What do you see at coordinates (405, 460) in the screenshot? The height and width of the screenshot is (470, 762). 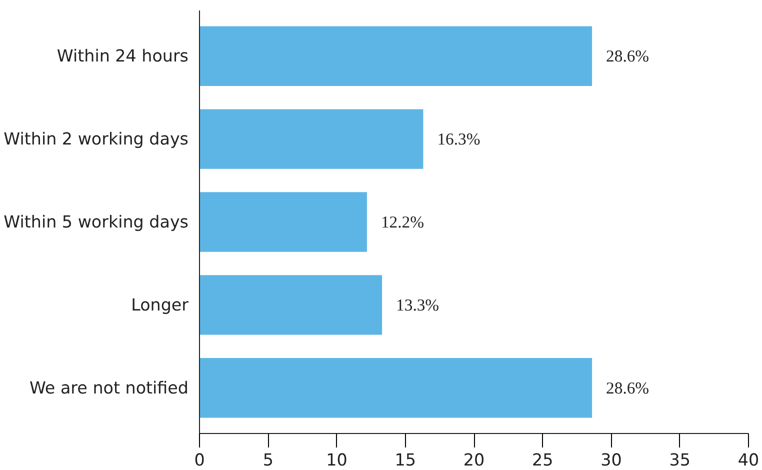 I see `x-tick-label: 15` at bounding box center [405, 460].